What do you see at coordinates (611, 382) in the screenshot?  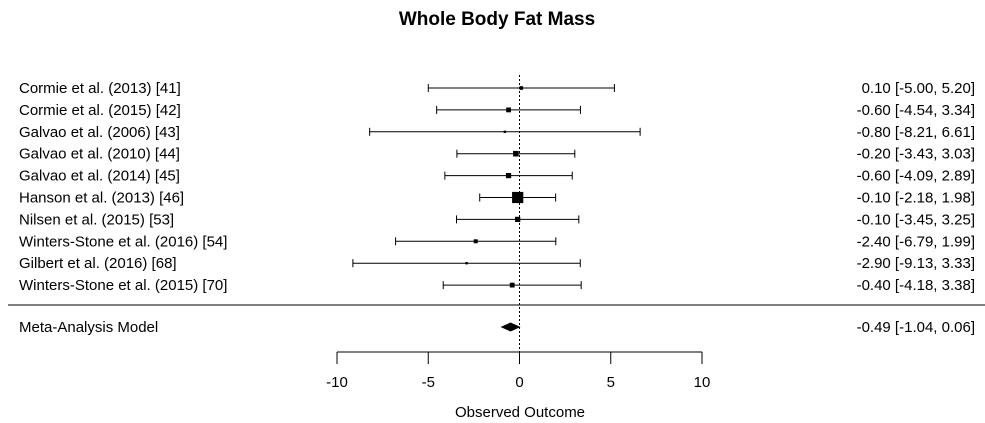 I see `x-tick-label: 5` at bounding box center [611, 382].